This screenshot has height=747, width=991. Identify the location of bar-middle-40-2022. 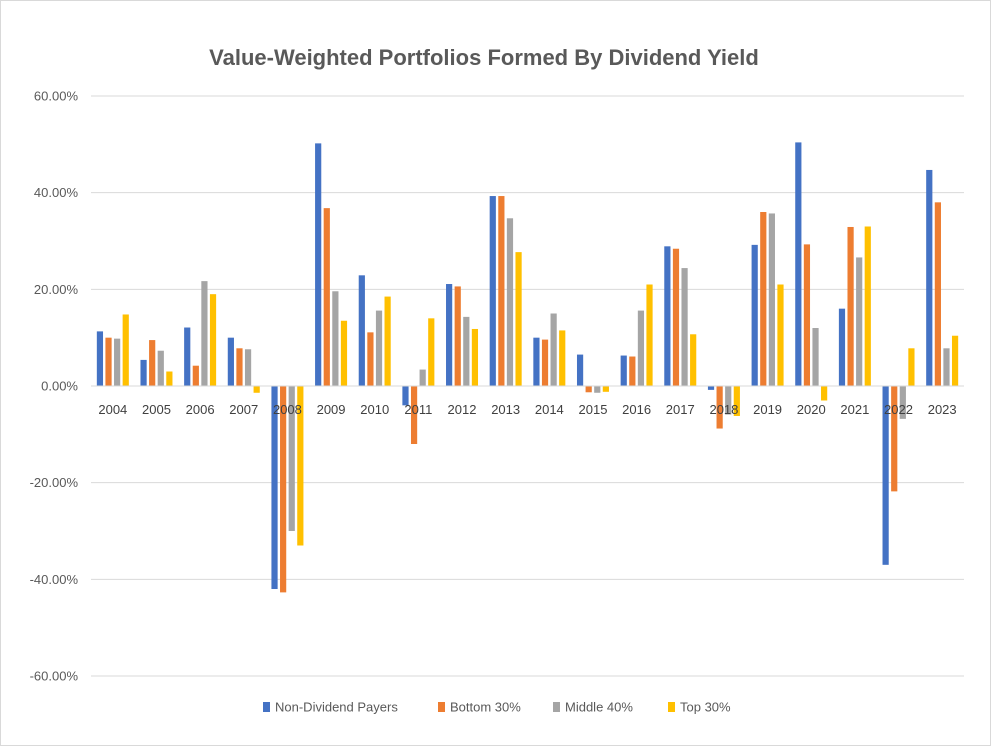
(902, 402).